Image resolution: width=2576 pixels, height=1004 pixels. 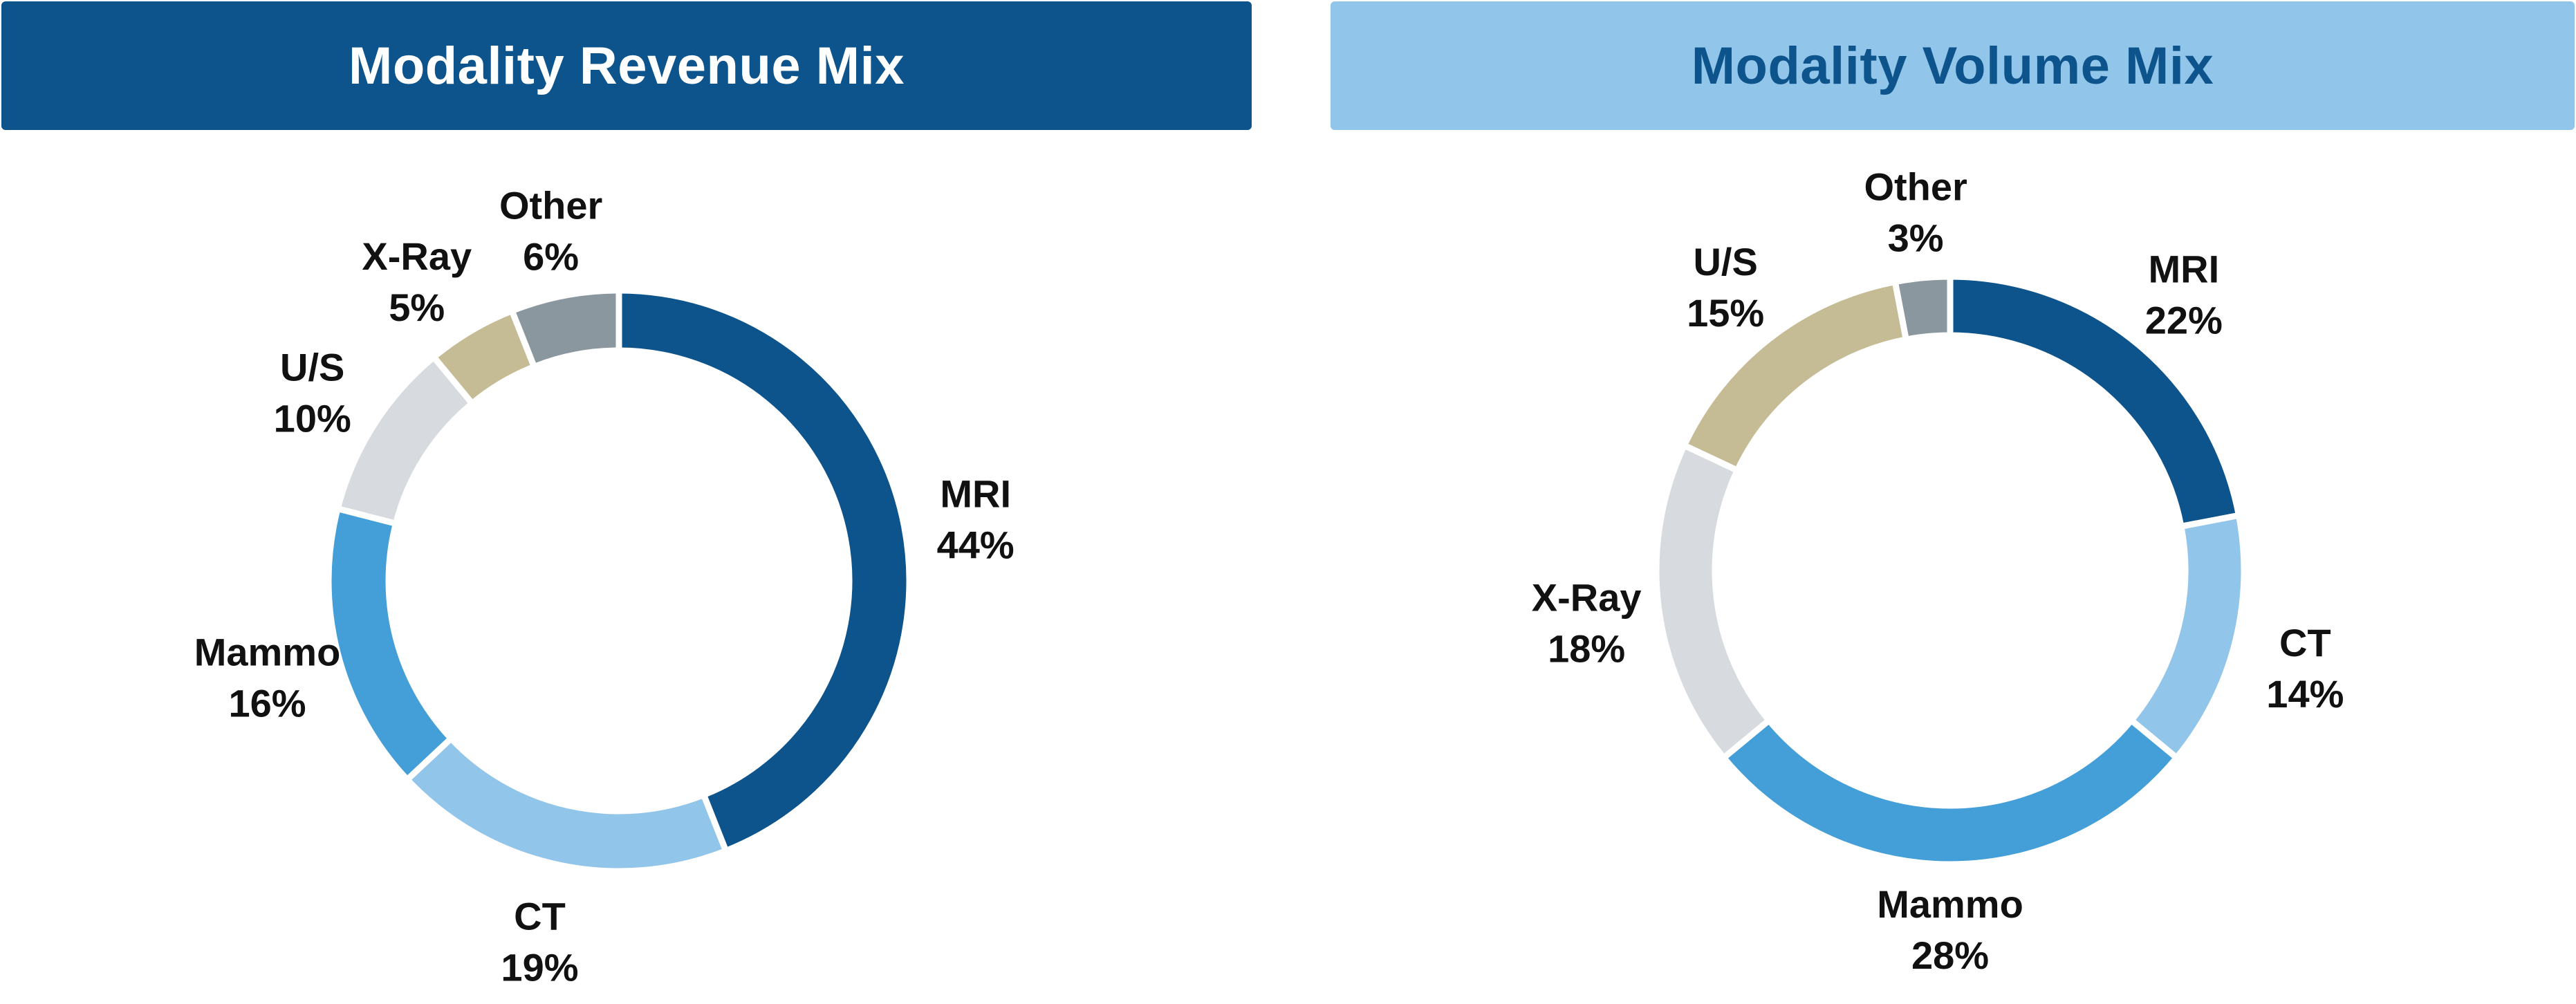 I want to click on revenue-value-label-u-s: 10%, so click(x=312, y=418).